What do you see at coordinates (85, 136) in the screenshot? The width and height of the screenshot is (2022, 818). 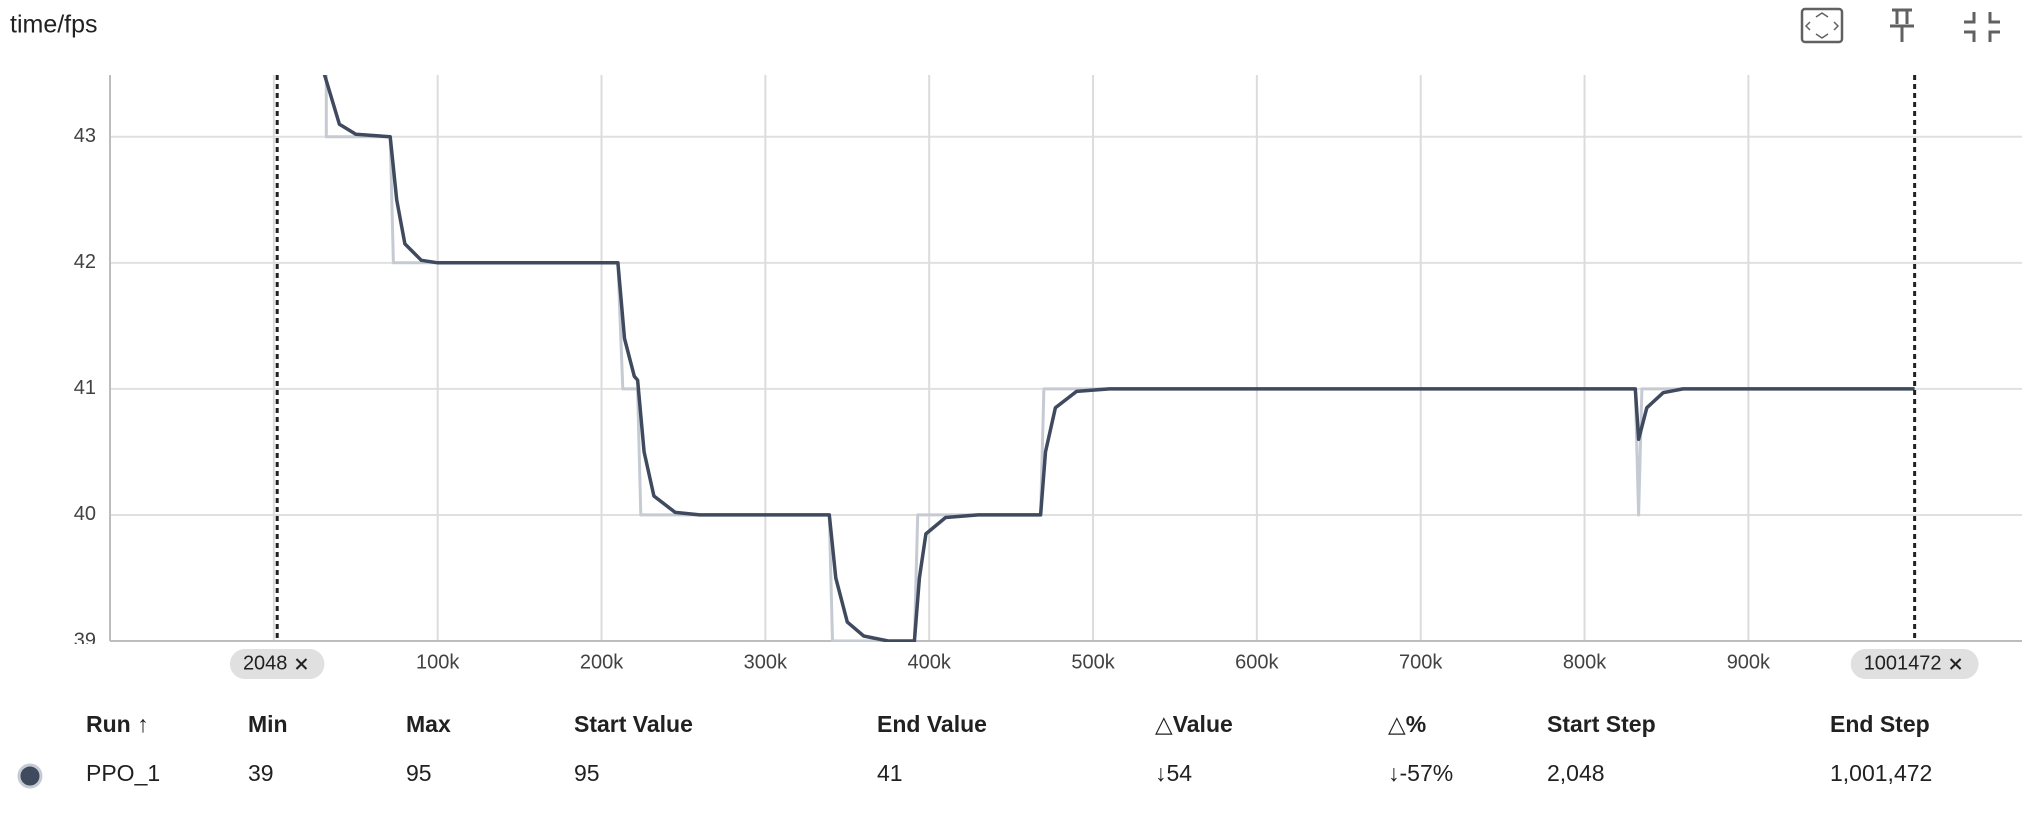 I see `y-tick-label: 43` at bounding box center [85, 136].